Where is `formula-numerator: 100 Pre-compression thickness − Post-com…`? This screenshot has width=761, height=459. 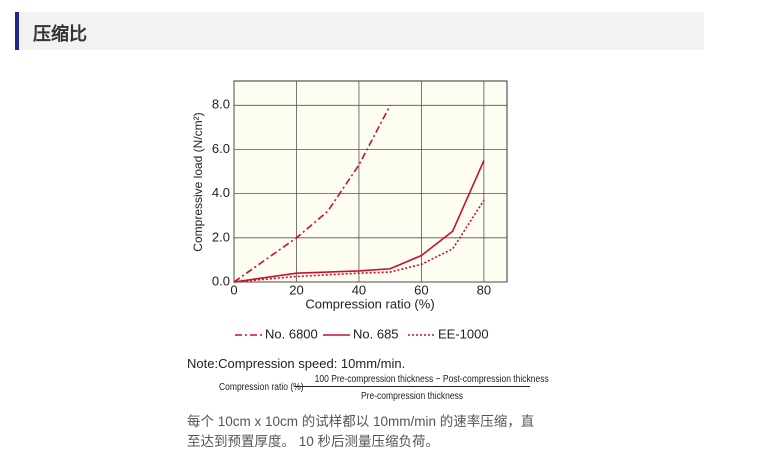
formula-numerator: 100 Pre-compression thickness − Post-com… is located at coordinates (421, 380).